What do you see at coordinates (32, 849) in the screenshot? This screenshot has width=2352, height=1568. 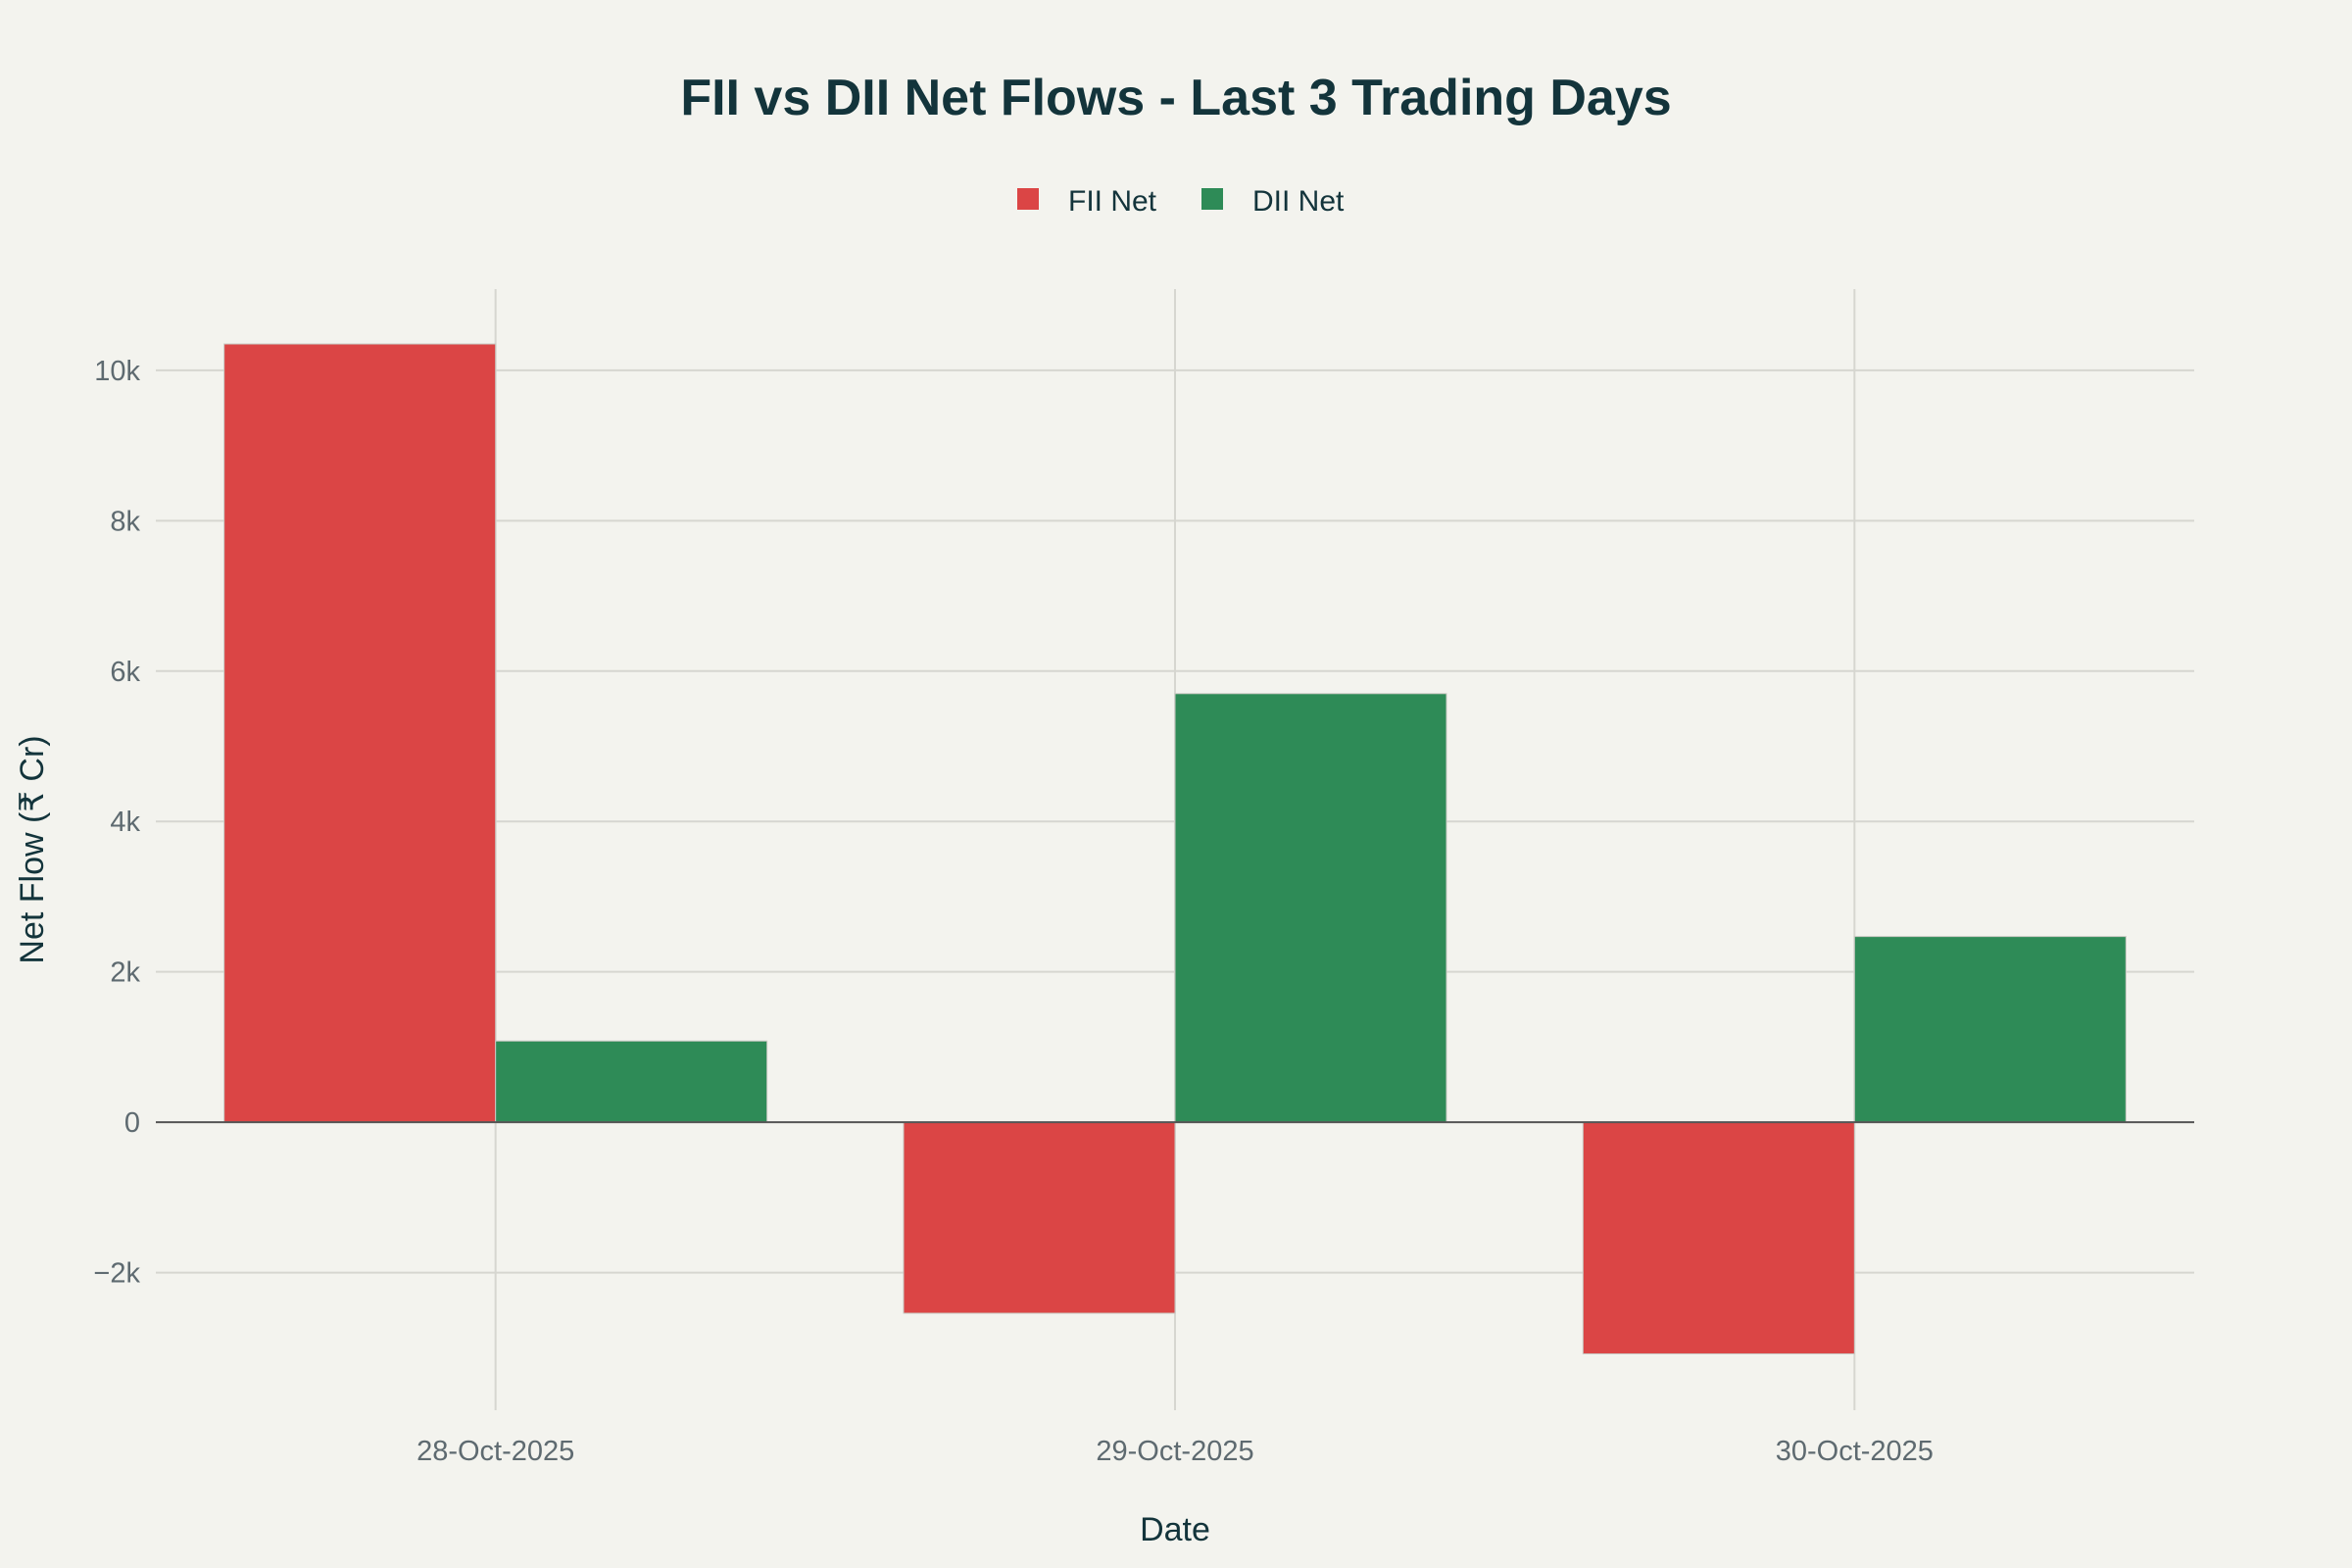 I see `y-axis-title: Net Flow (₹ Cr)` at bounding box center [32, 849].